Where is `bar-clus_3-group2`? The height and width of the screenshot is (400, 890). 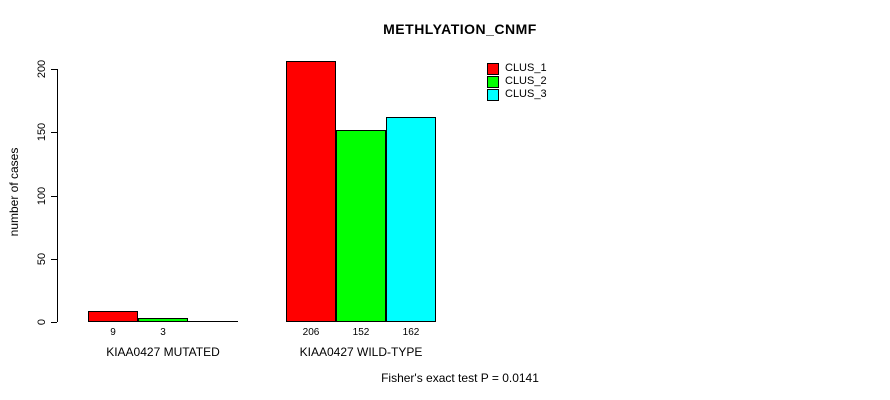 bar-clus_3-group2 is located at coordinates (411, 219).